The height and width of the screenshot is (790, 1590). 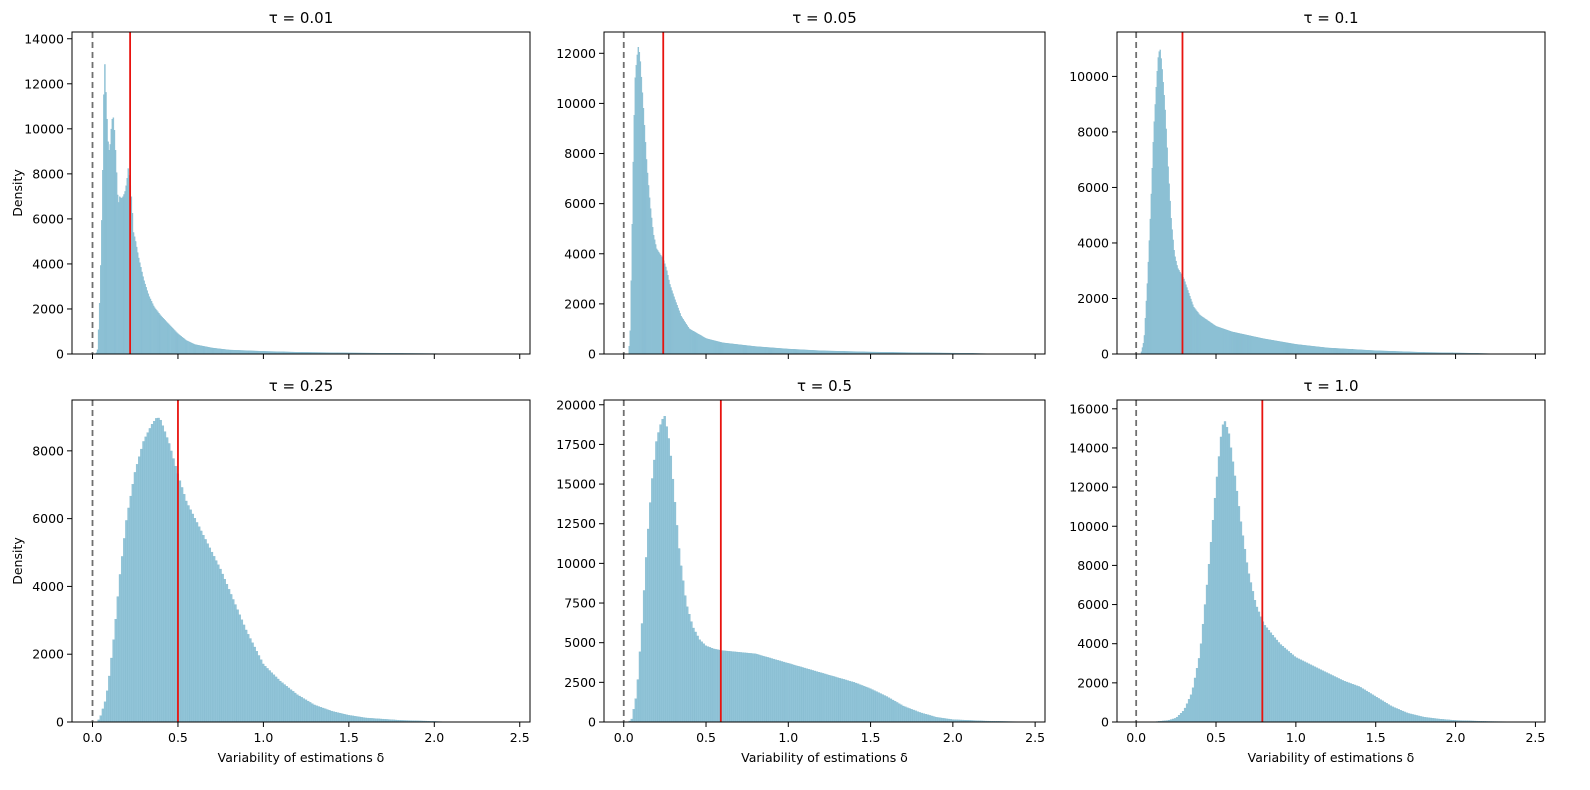 What do you see at coordinates (1331, 757) in the screenshot?
I see `x-axis-label: Variability of estimations δ` at bounding box center [1331, 757].